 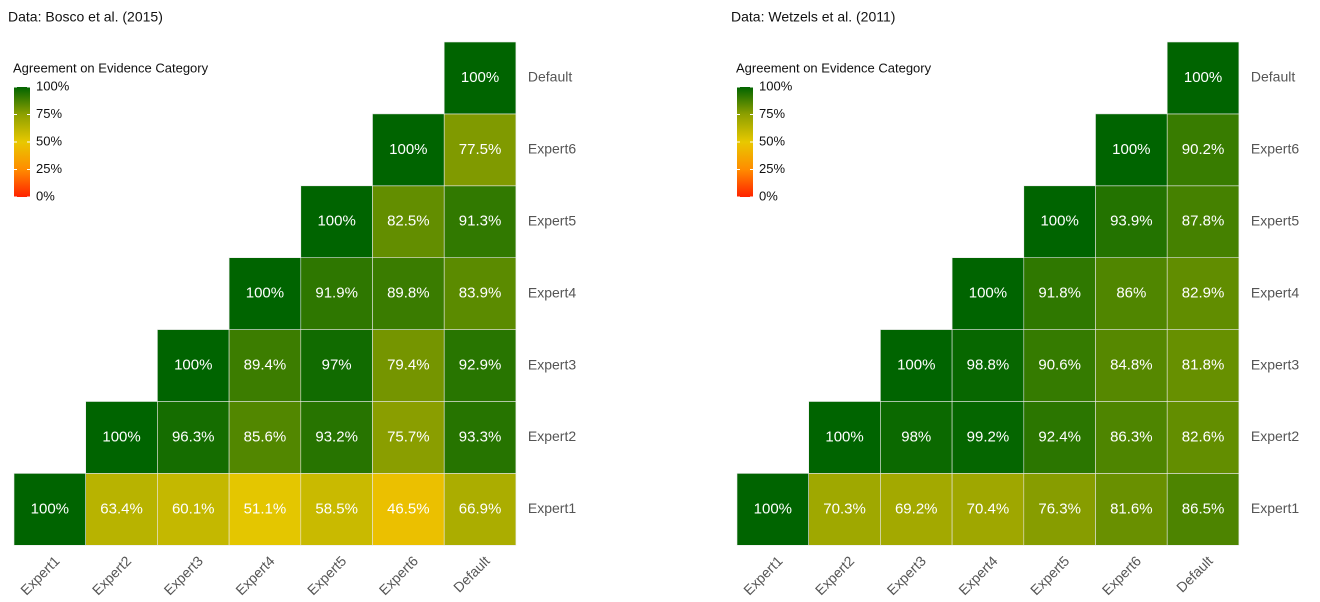 I want to click on cell-label: 66.9%, so click(x=480, y=508).